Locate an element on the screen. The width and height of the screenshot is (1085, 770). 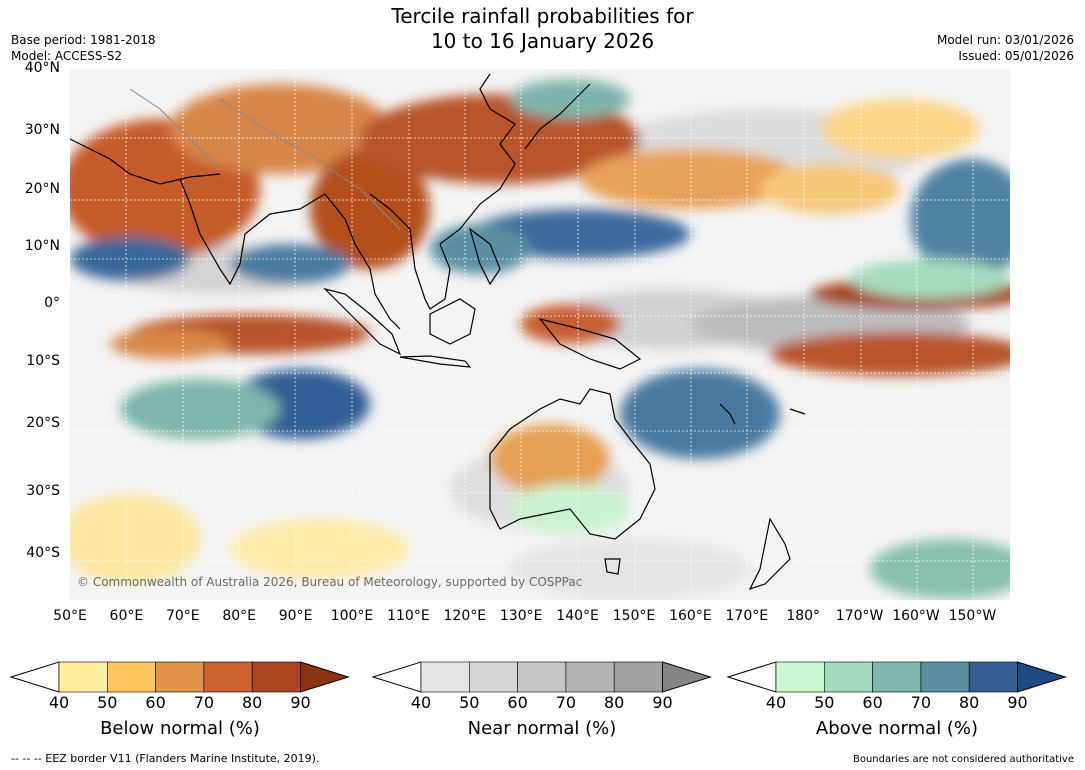
issued-date: Issued: 05/01/2026 is located at coordinates (1016, 56).